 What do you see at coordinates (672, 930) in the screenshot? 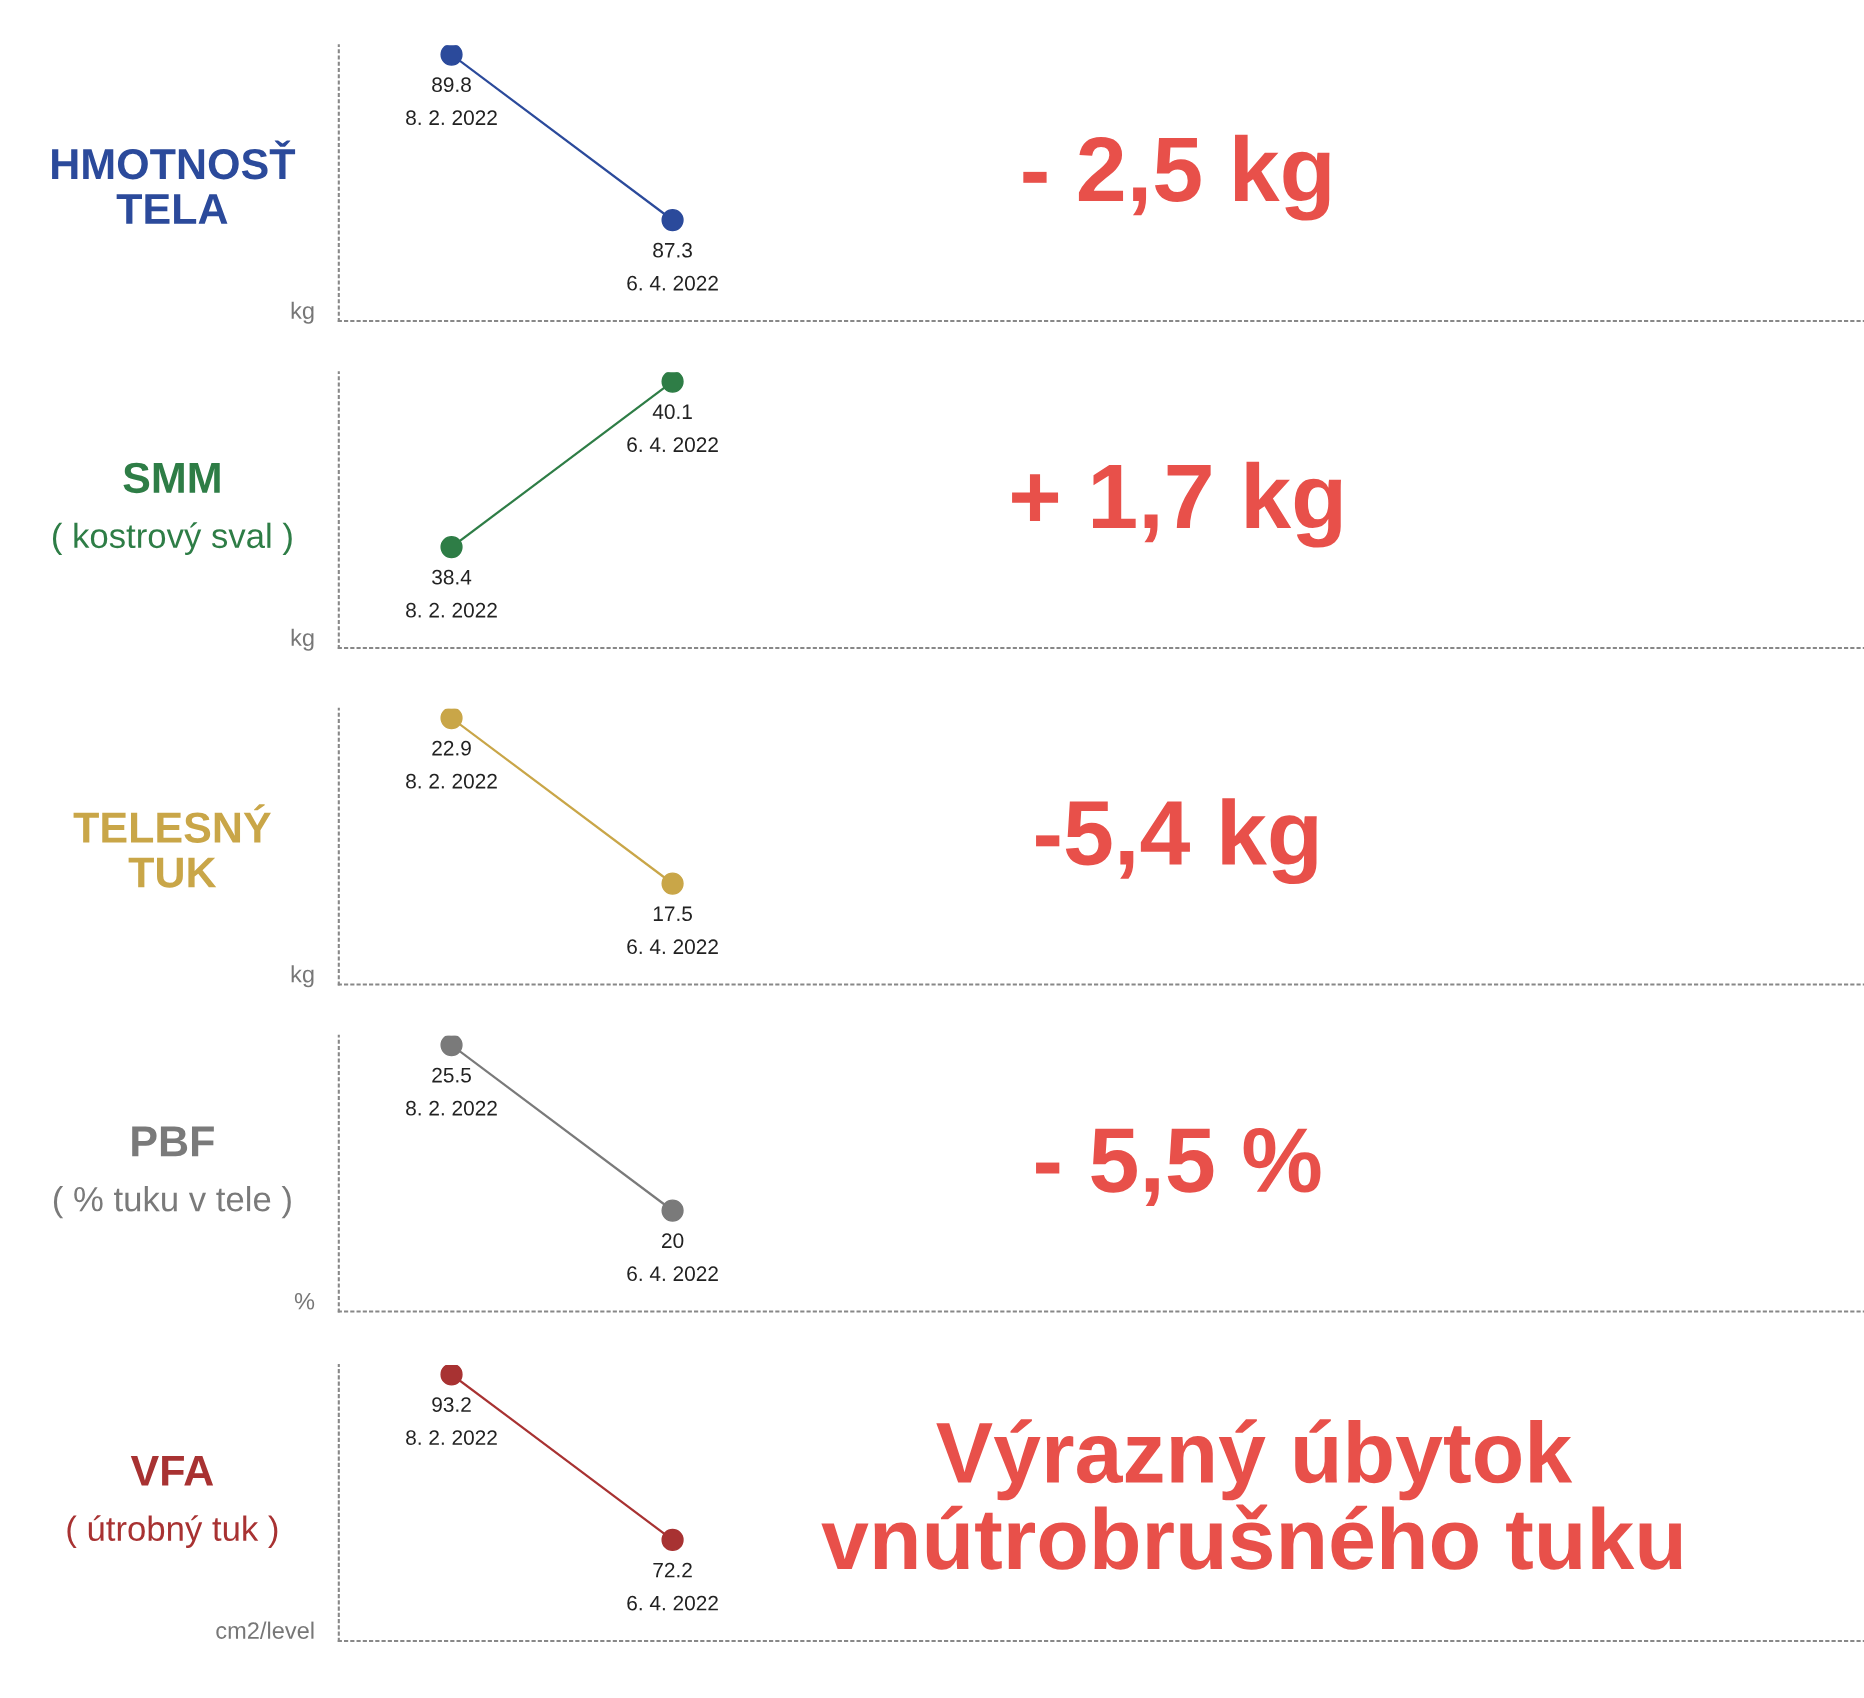
I see `data-label: 17.5 6. 4. 2022` at bounding box center [672, 930].